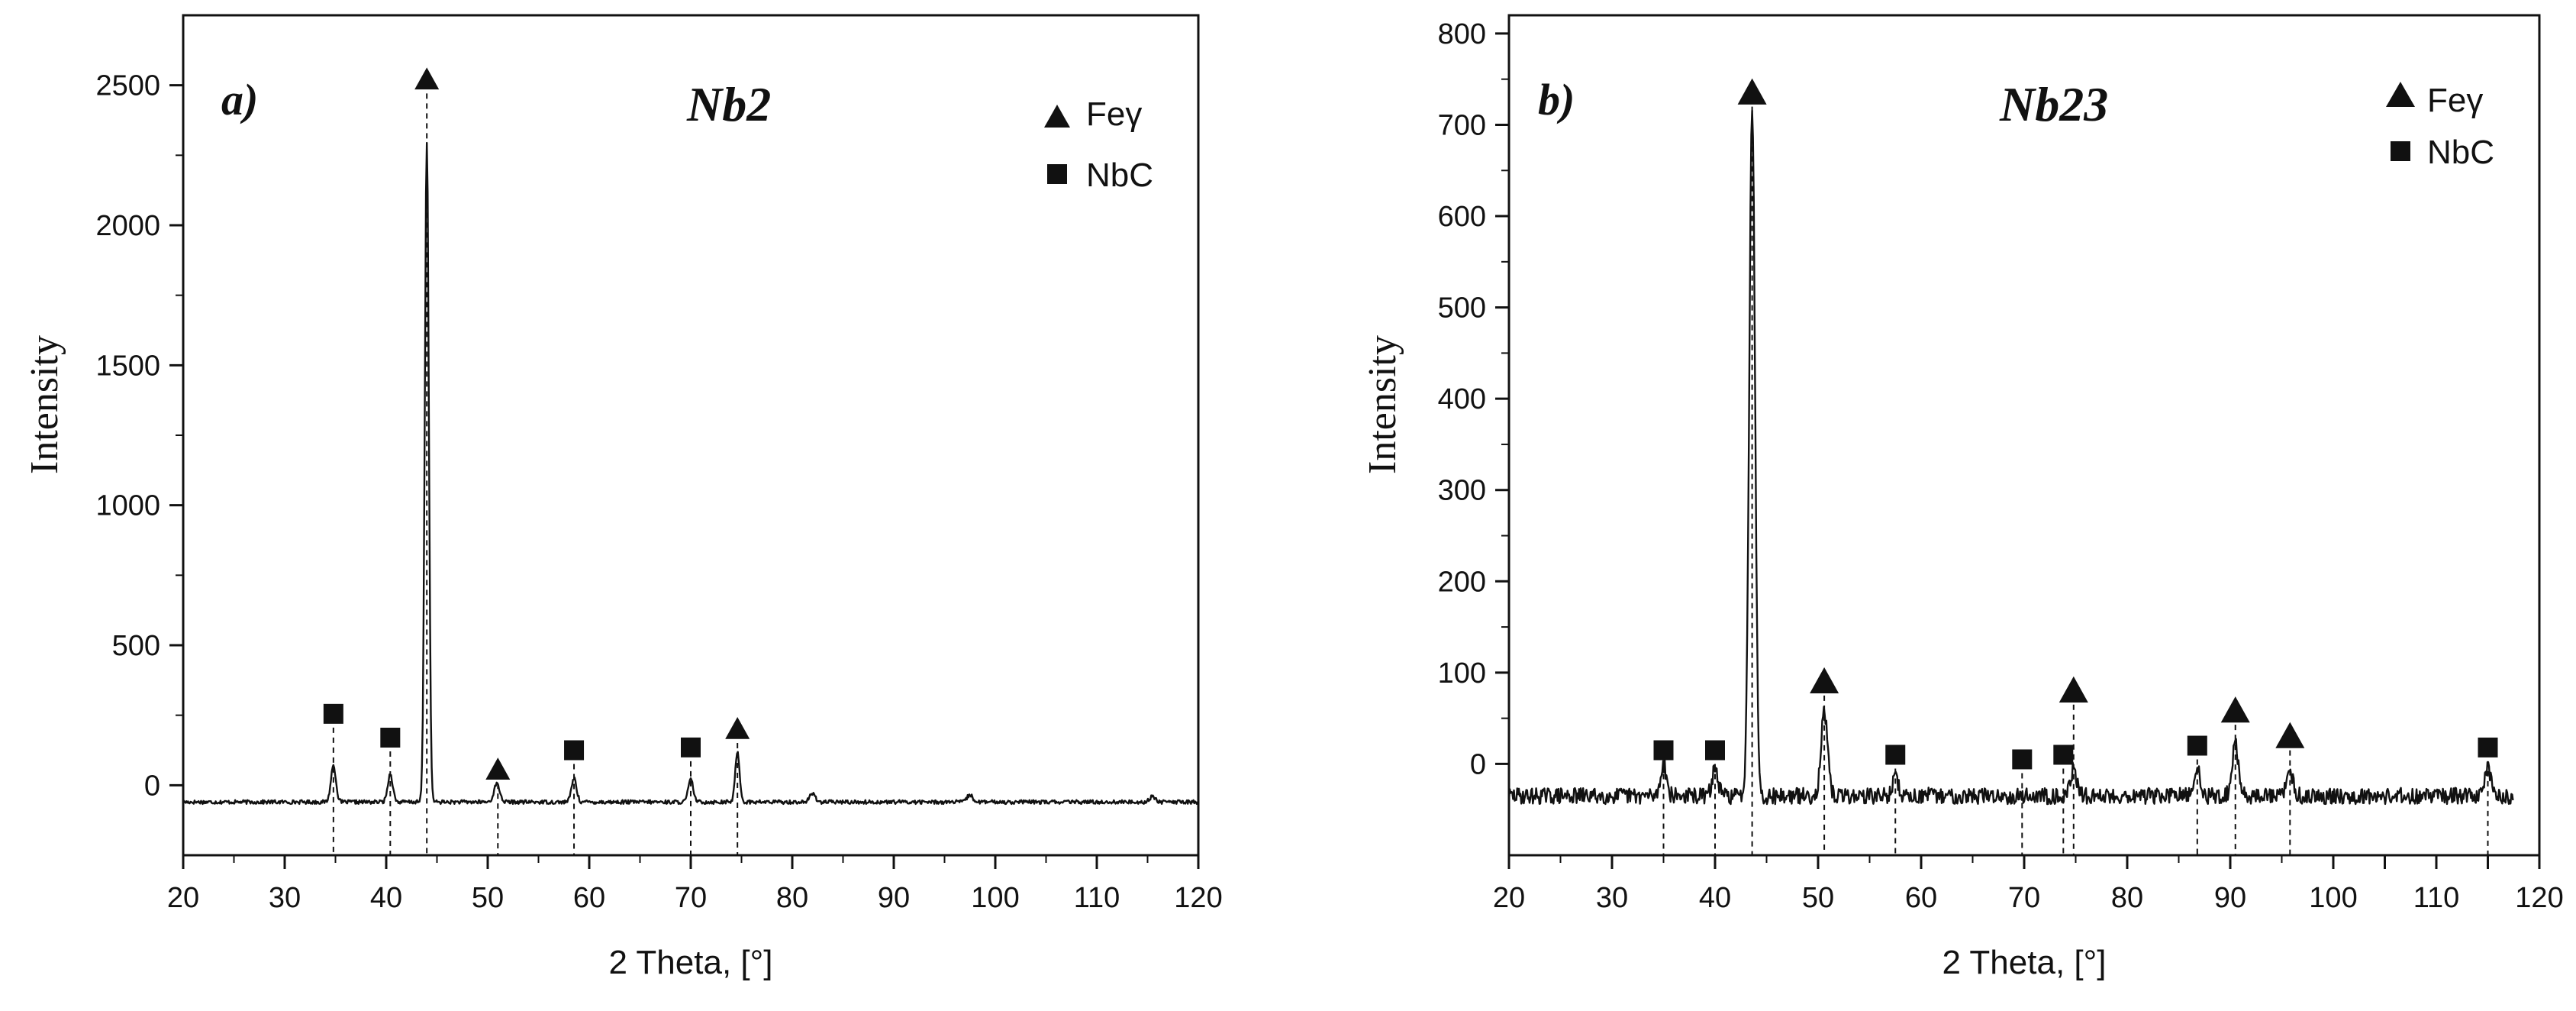 The width and height of the screenshot is (2576, 1011). I want to click on y-tick-label: 600, so click(1462, 217).